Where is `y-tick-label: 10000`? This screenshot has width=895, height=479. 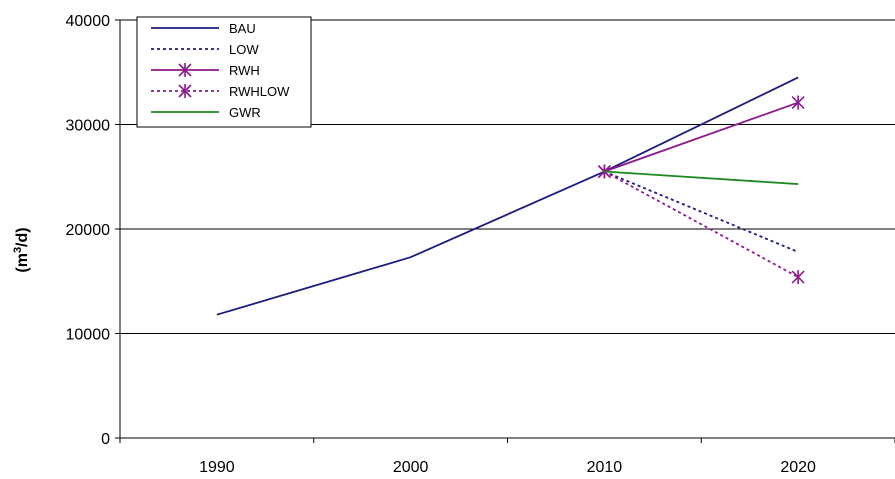 y-tick-label: 10000 is located at coordinates (88, 335).